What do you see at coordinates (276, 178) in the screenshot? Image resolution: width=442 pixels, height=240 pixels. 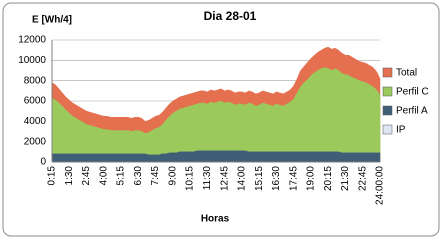 I see `x-tick-label: 16:30` at bounding box center [276, 178].